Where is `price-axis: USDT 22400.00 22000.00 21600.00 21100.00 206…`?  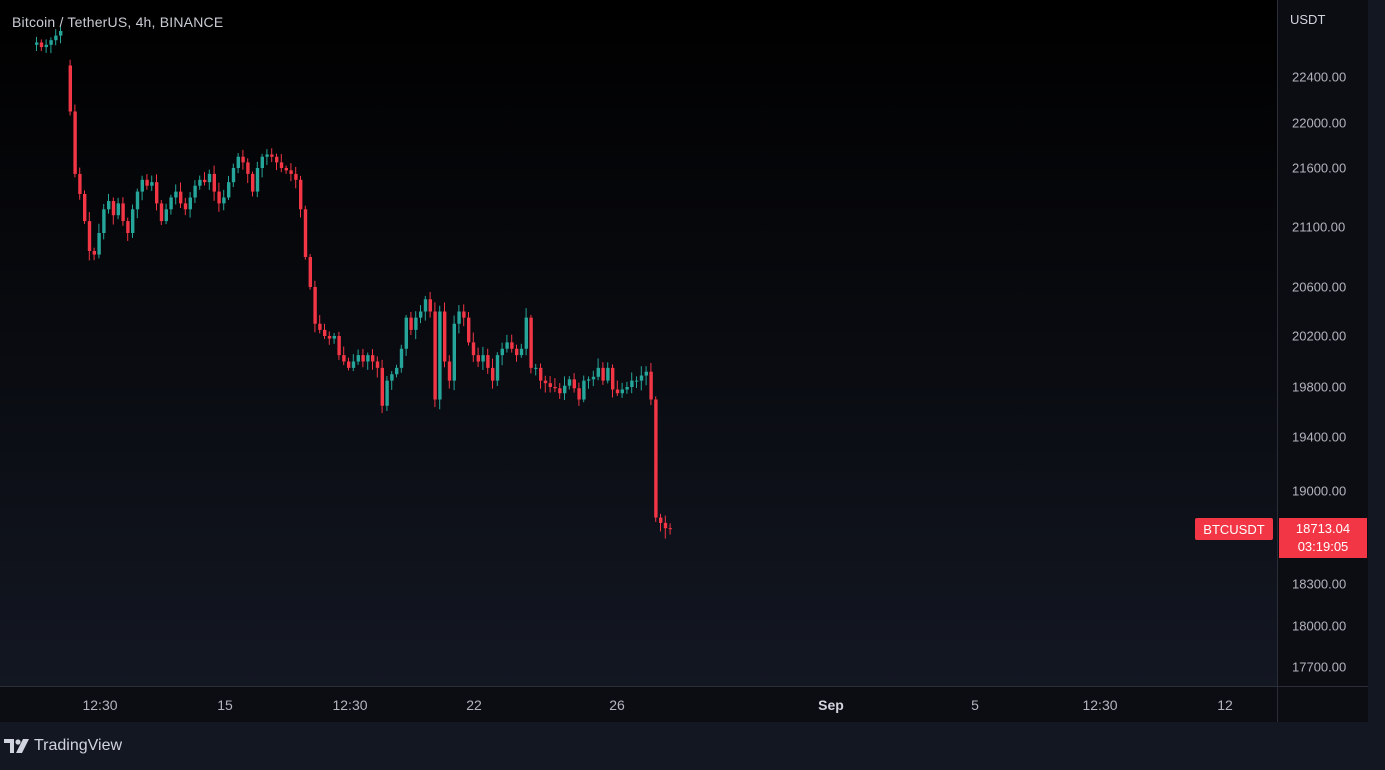 price-axis: USDT 22400.00 22000.00 21600.00 21100.00 206… is located at coordinates (1322, 343).